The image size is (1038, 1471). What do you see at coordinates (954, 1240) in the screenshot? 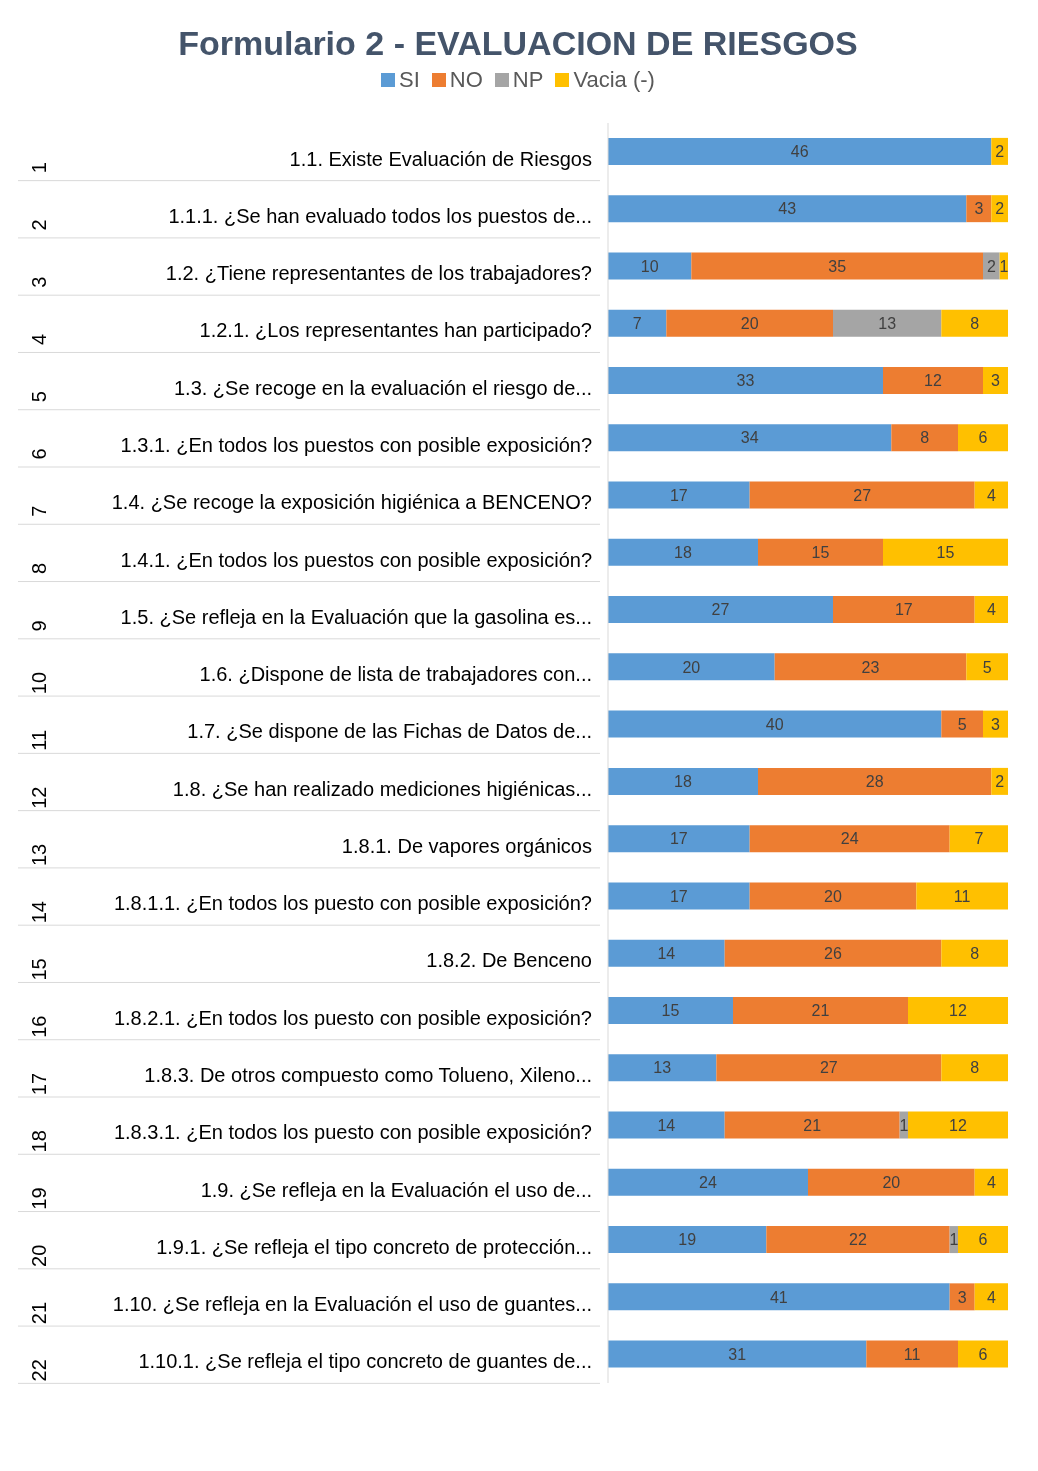
I see `data-label: 1` at bounding box center [954, 1240].